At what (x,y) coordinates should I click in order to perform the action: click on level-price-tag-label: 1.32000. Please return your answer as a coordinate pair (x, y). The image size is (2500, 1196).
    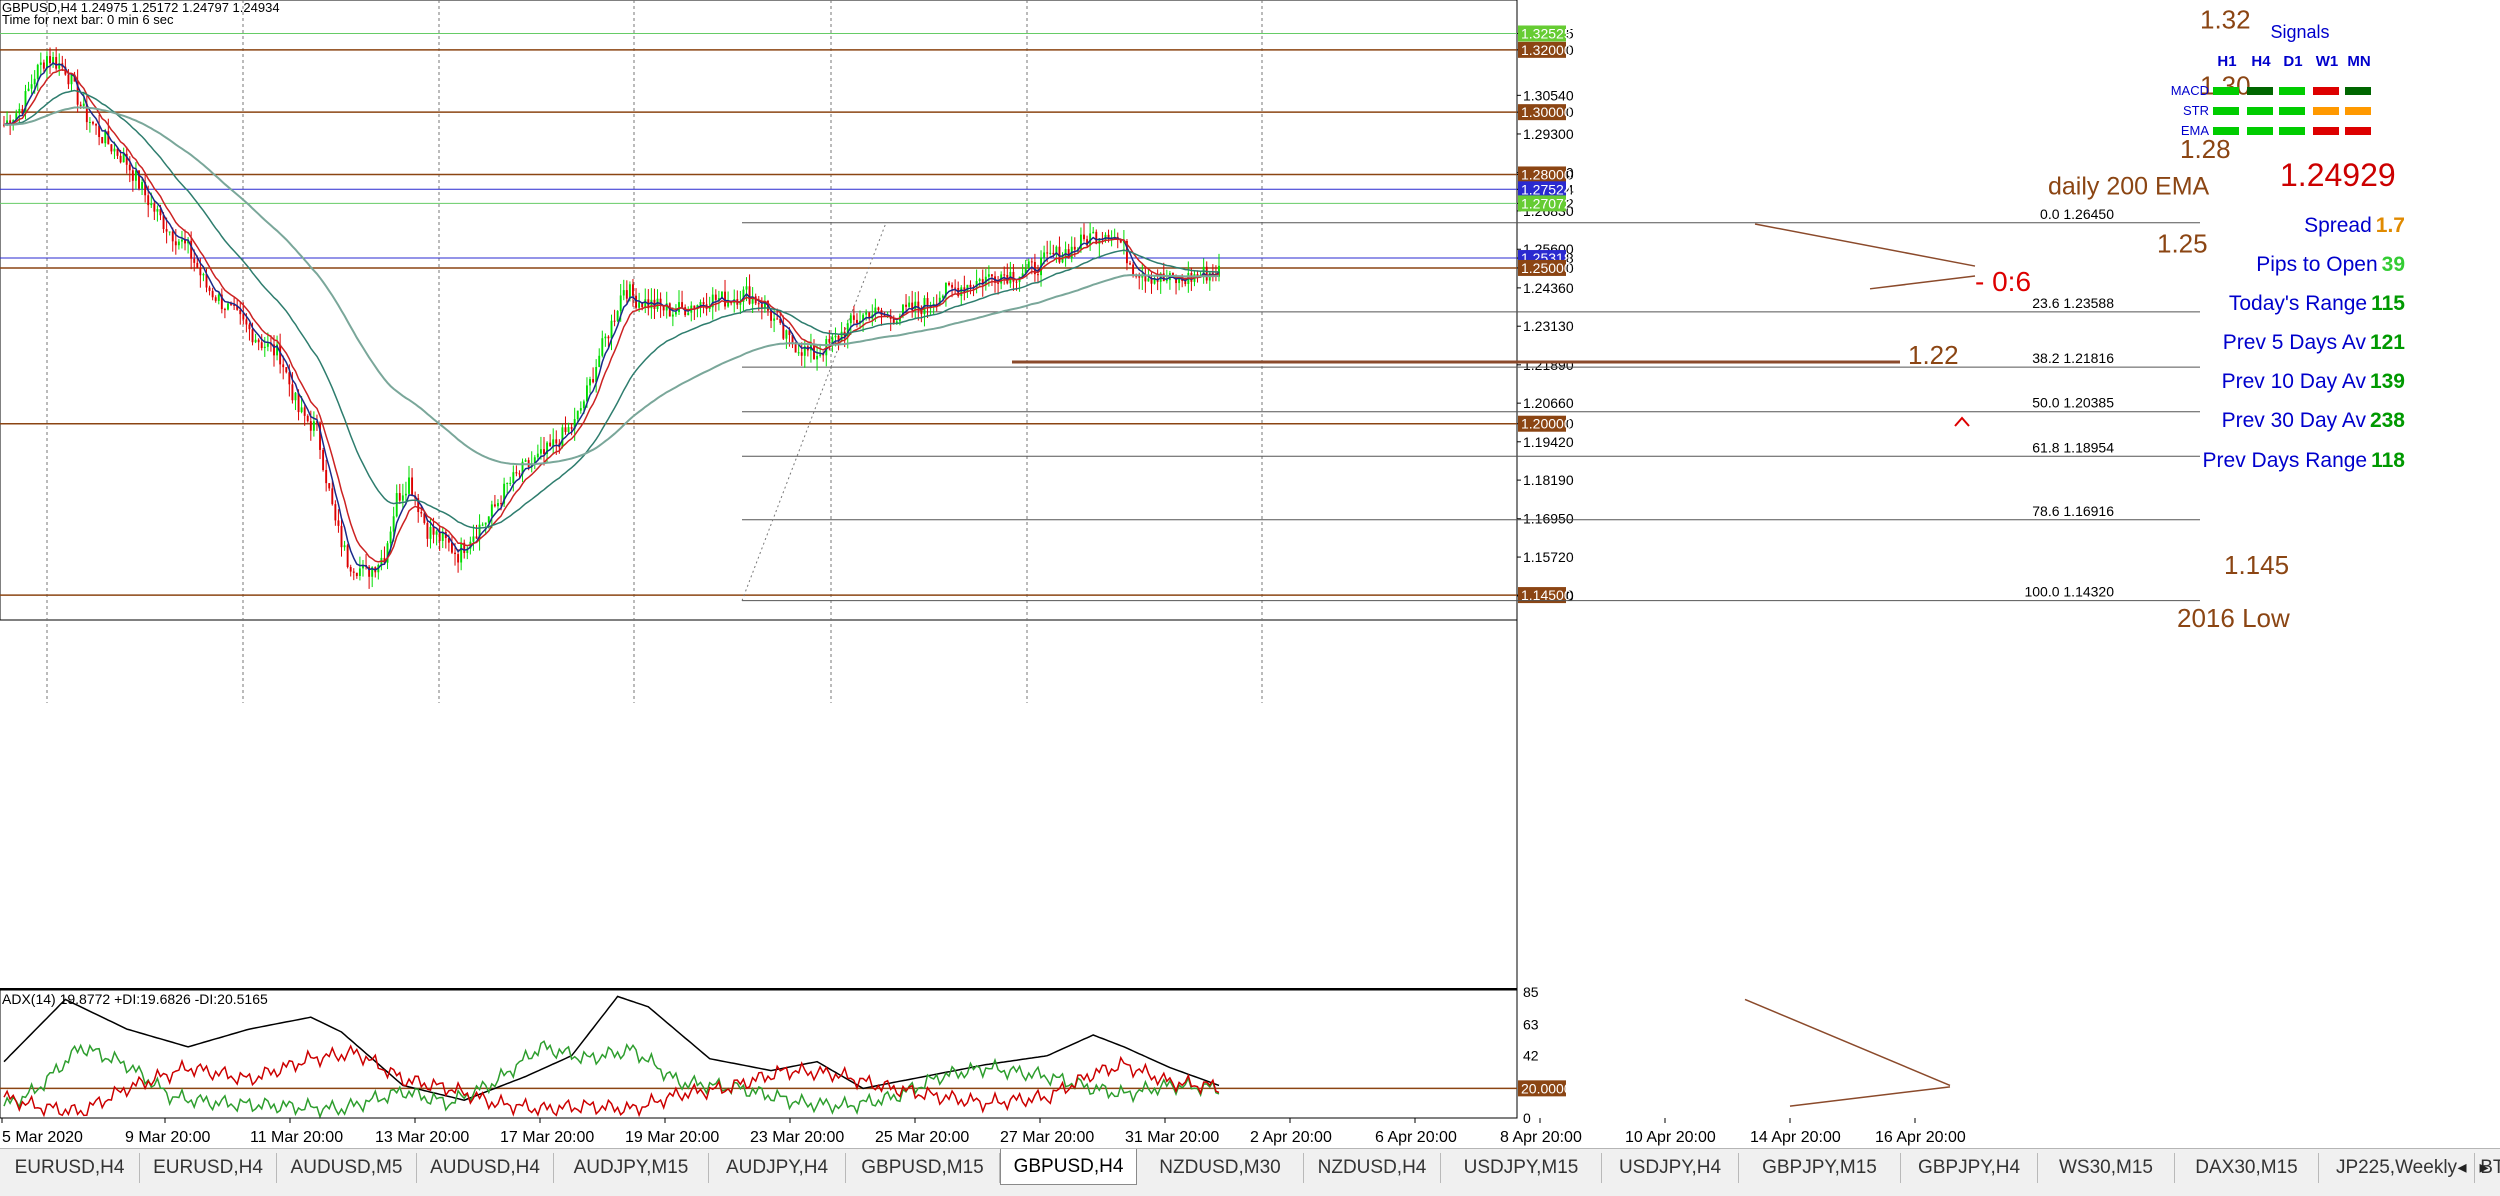
    Looking at the image, I should click on (1546, 50).